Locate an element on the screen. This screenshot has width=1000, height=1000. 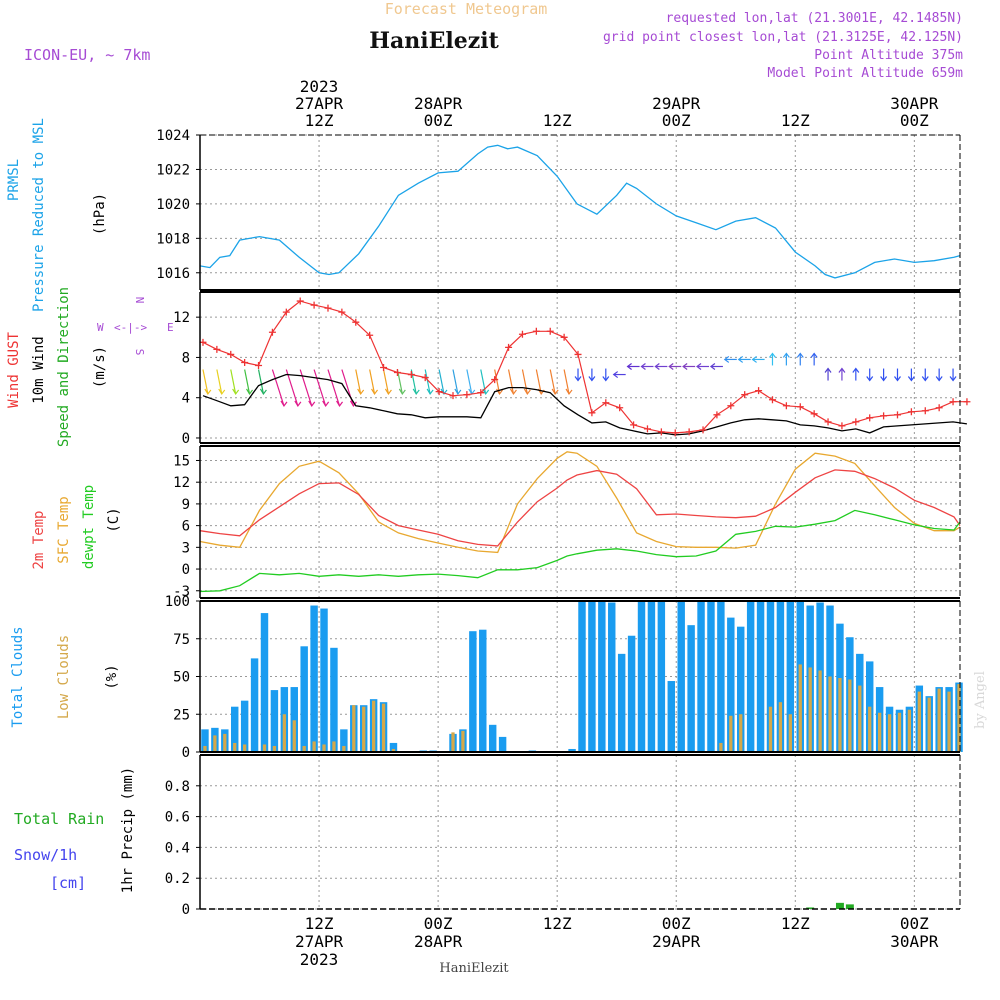
temp-ytick-label: 15 is located at coordinates (181, 461).